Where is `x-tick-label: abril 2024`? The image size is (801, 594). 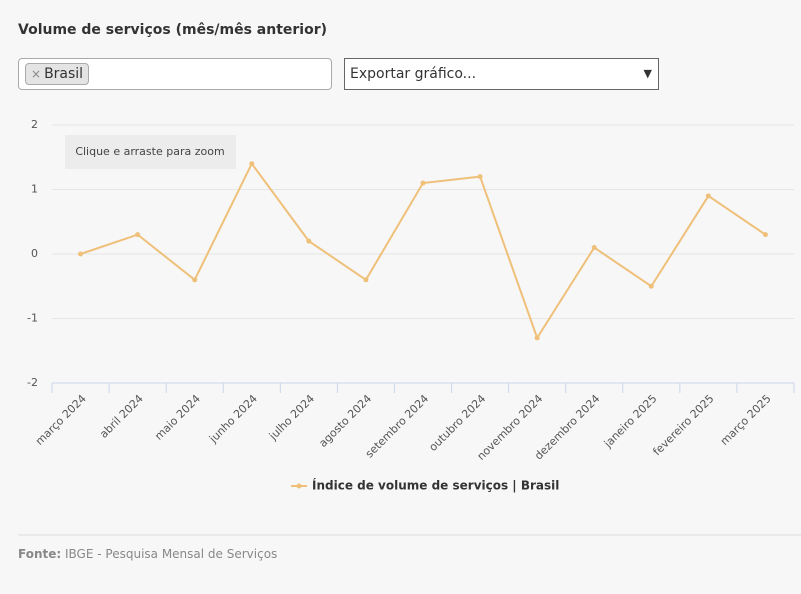 x-tick-label: abril 2024 is located at coordinates (121, 416).